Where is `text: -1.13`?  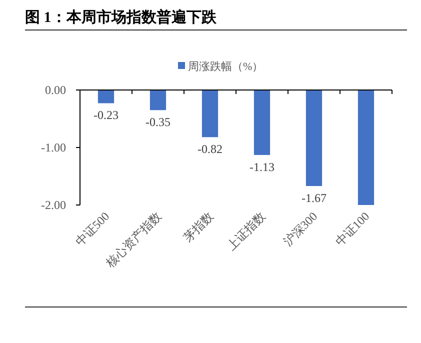
text: -1.13 is located at coordinates (262, 167).